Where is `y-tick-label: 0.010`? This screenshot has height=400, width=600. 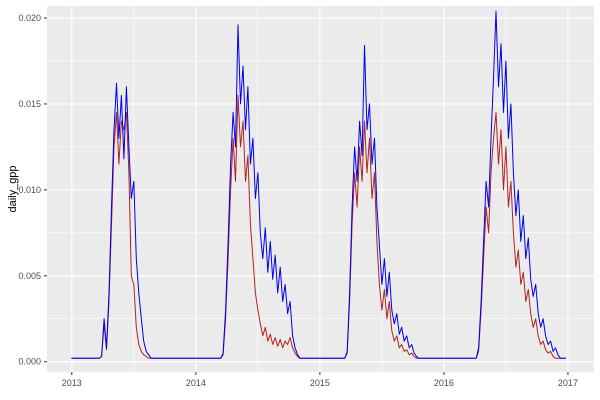
y-tick-label: 0.010 is located at coordinates (29, 190).